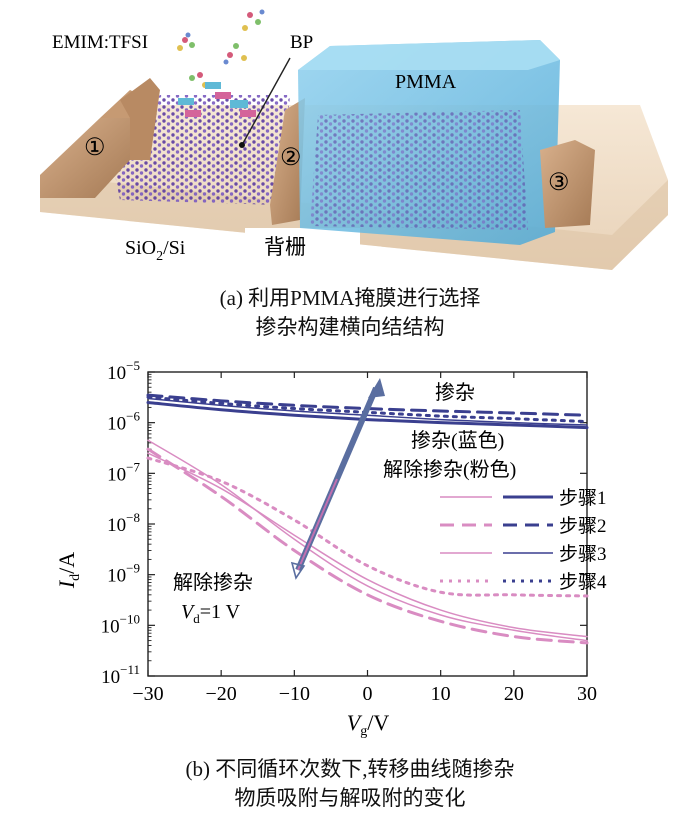 This screenshot has width=700, height=819. I want to click on doping-arrow-head, so click(376, 388).